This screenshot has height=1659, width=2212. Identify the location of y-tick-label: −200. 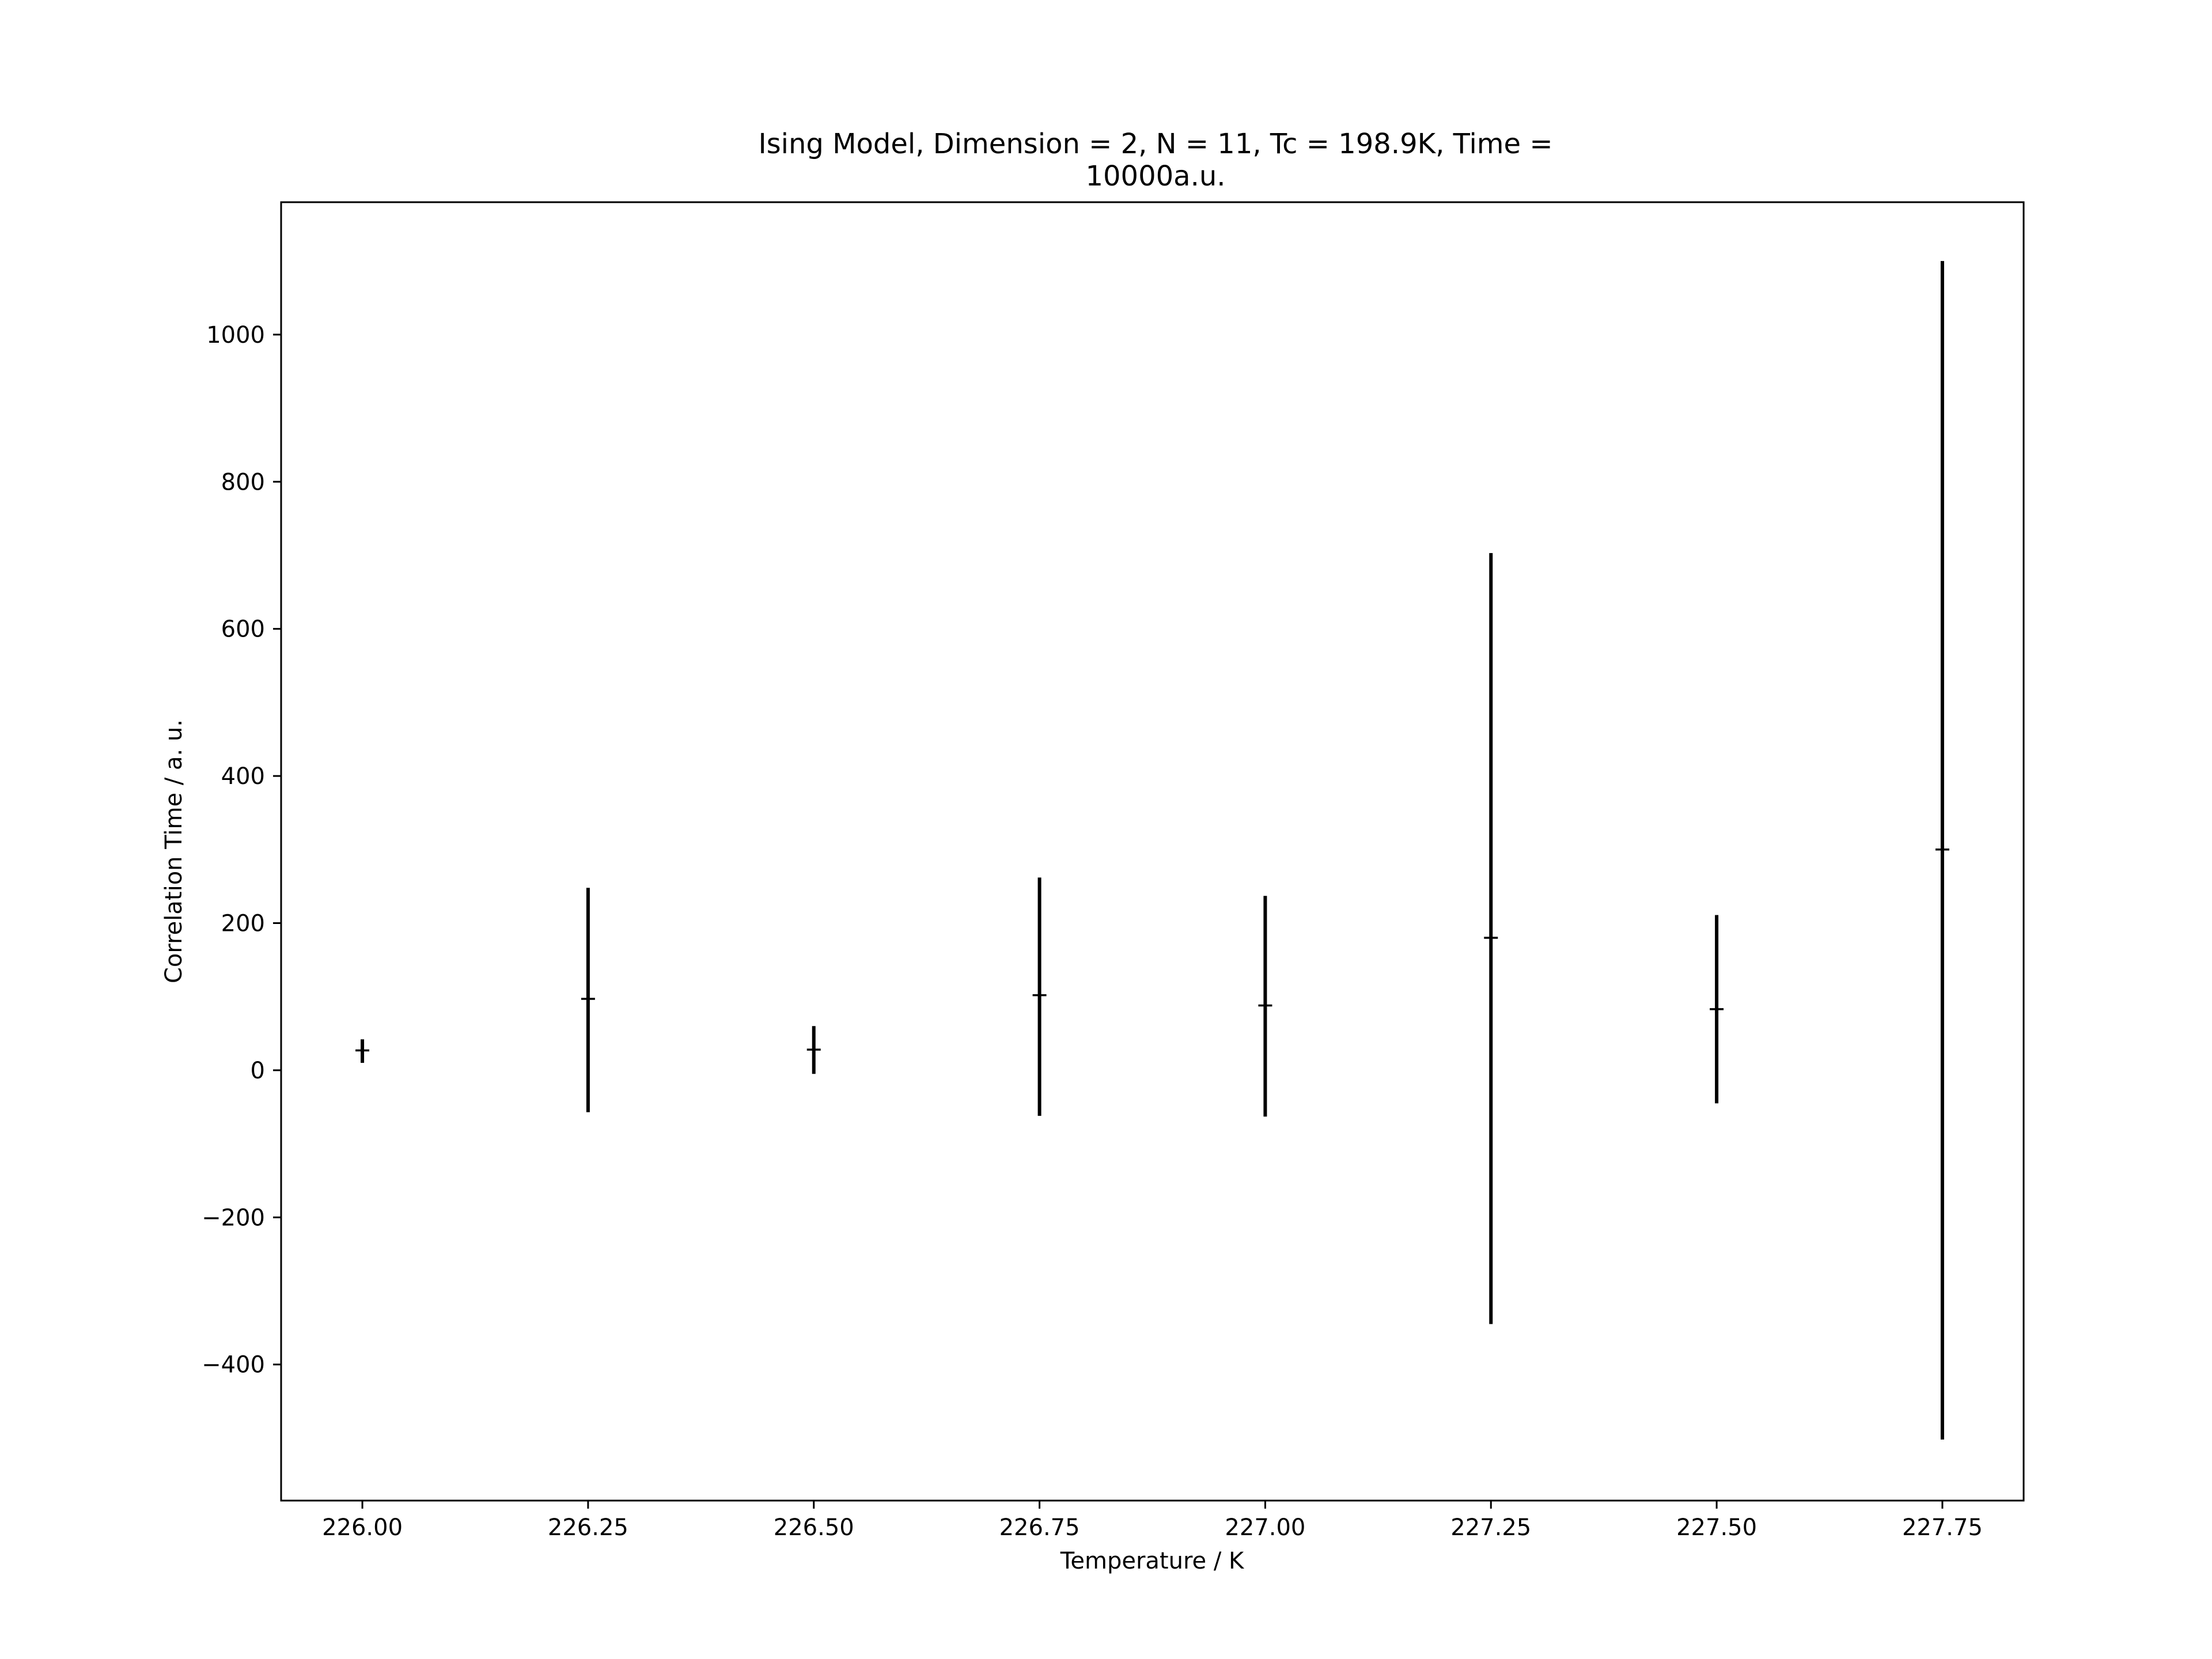
(233, 1218).